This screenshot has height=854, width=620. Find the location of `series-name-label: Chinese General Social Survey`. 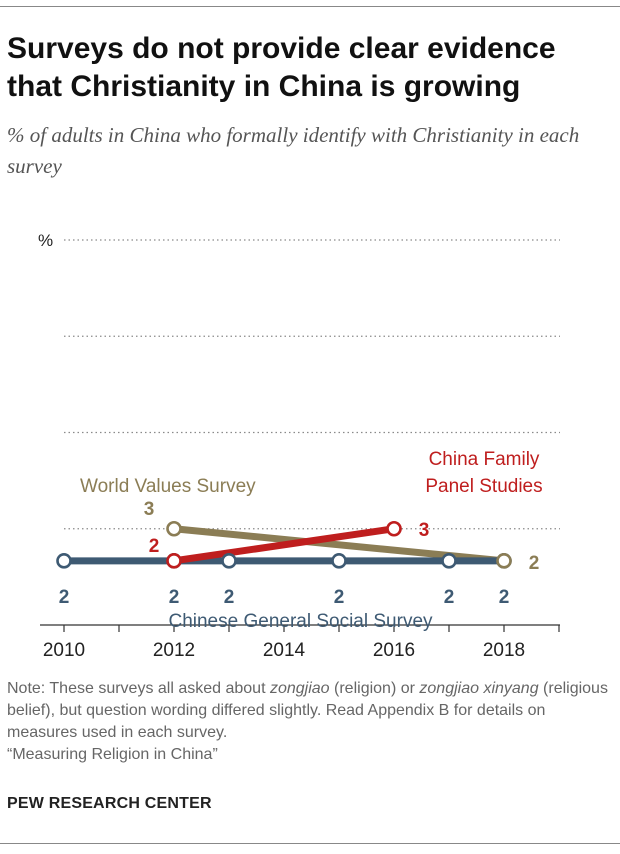

series-name-label: Chinese General Social Survey is located at coordinates (300, 621).